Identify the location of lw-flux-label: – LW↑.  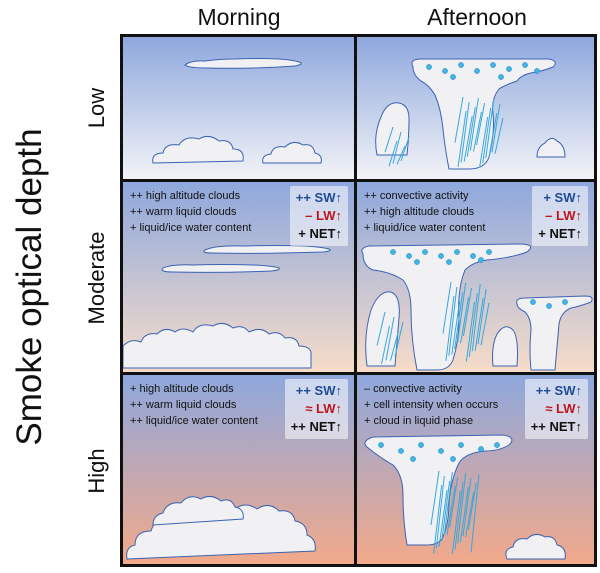
(563, 215).